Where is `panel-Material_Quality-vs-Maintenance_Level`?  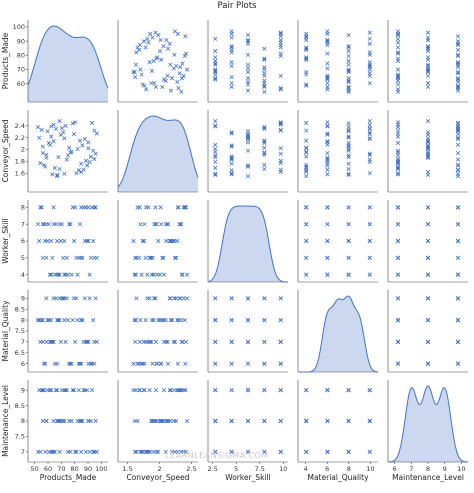
panel-Material_Quality-vs-Maintenance_Level is located at coordinates (427, 331).